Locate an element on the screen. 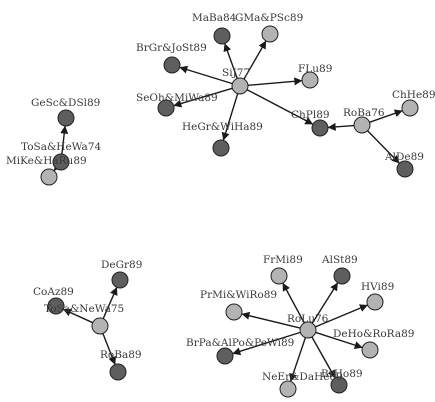 The image size is (435, 402). node-label: MiKe&HaRu89 is located at coordinates (46, 161).